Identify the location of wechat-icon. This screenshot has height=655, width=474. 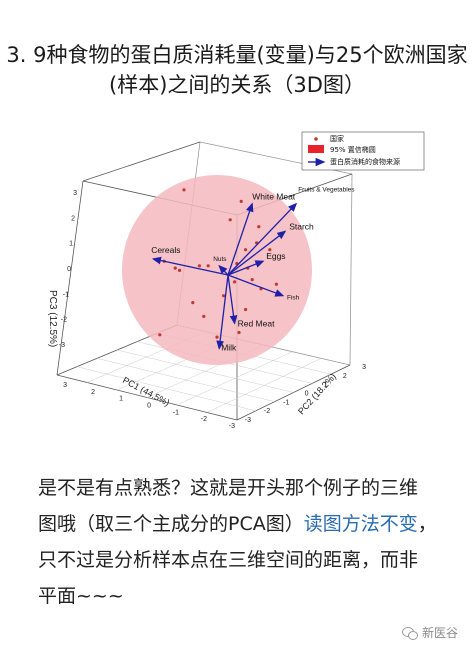
(409, 633).